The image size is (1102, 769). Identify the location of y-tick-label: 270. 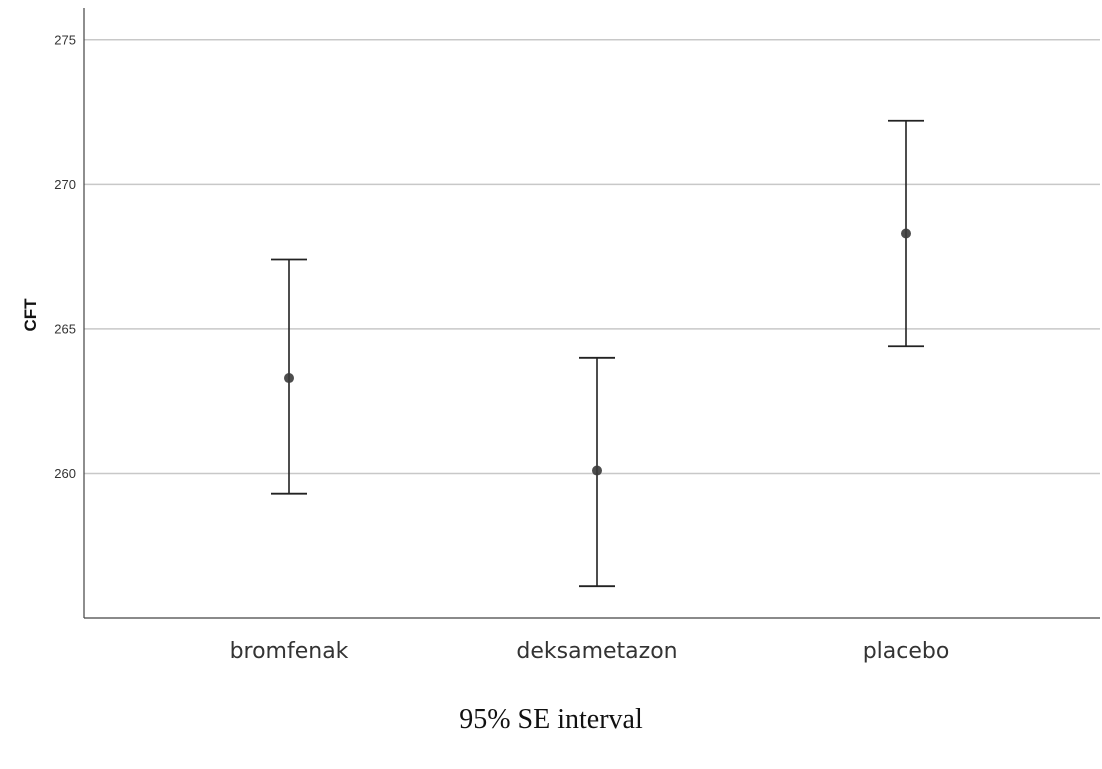
(65, 184).